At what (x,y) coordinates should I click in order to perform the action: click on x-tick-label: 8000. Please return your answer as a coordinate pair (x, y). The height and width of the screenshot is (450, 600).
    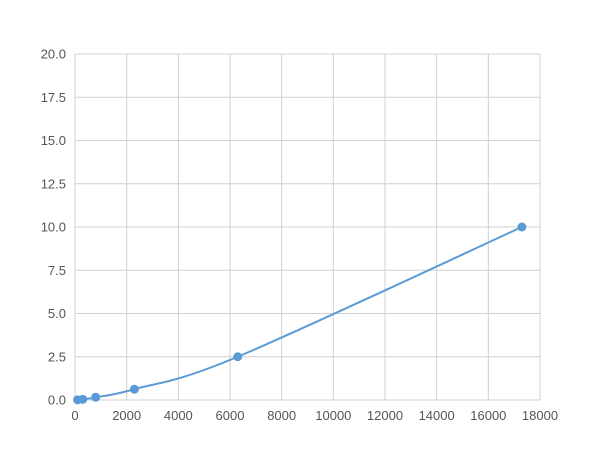
    Looking at the image, I should click on (281, 415).